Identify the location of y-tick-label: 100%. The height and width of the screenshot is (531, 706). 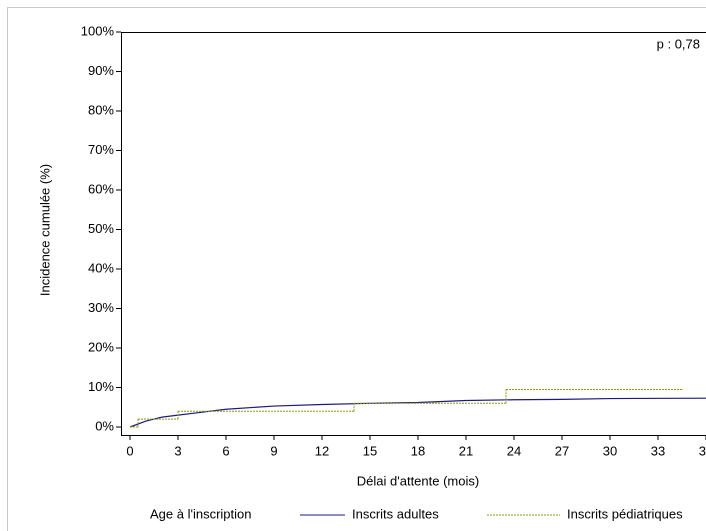
(98, 30).